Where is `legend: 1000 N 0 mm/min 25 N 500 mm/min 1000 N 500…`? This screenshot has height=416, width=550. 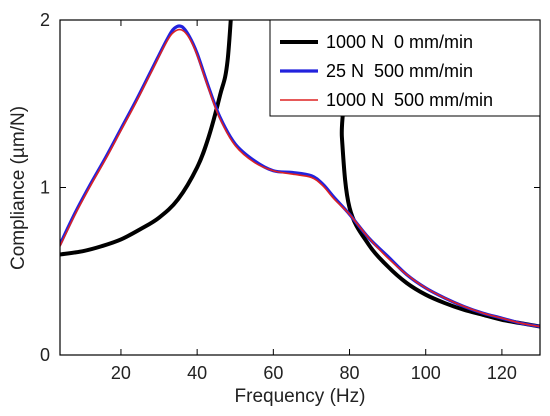
legend: 1000 N 0 mm/min 25 N 500 mm/min 1000 N 500… is located at coordinates (405, 68).